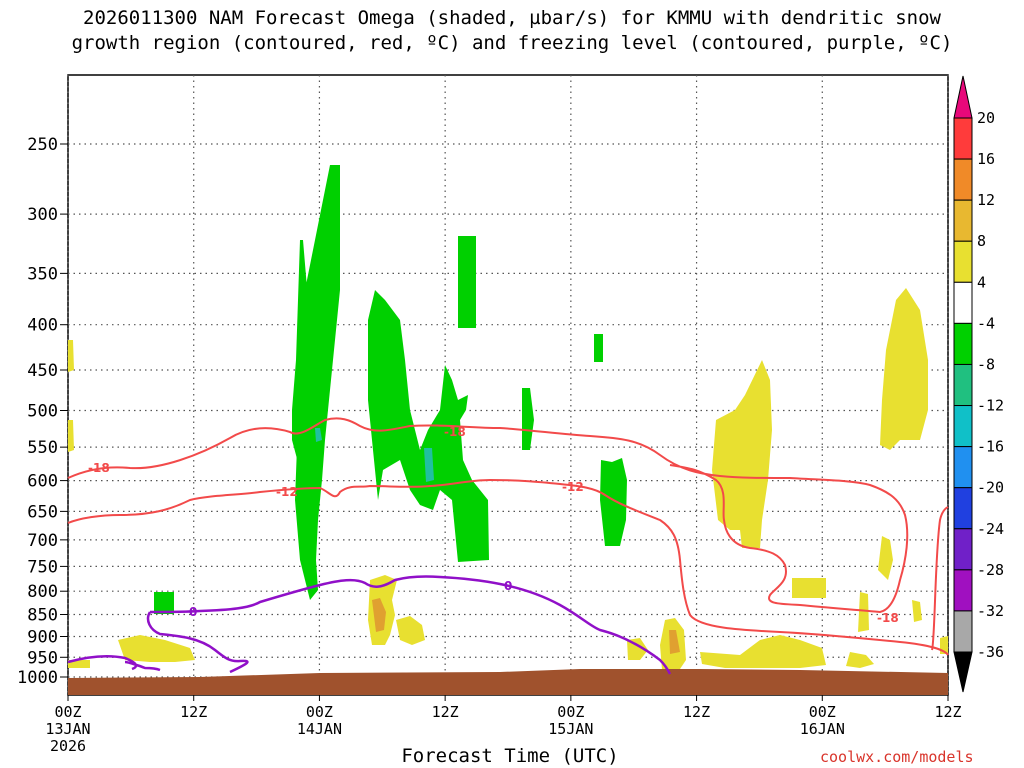 Image resolution: width=1024 pixels, height=768 pixels. Describe the element at coordinates (510, 756) in the screenshot. I see `x-axis-label: Forecast Time (UTC)` at that location.